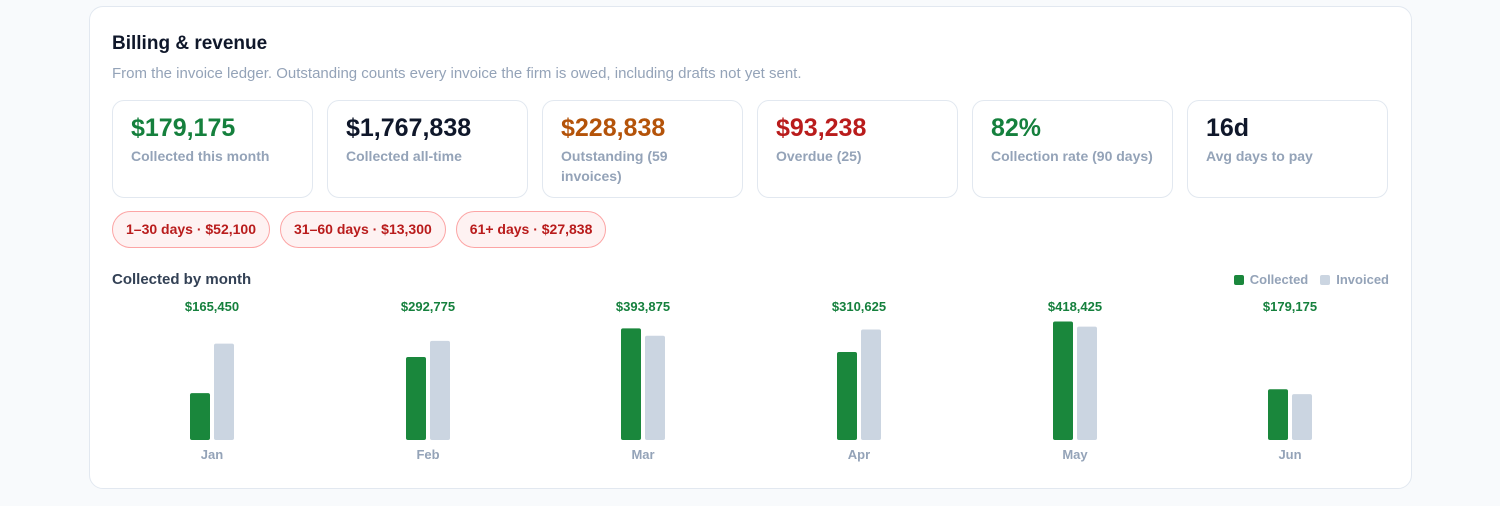  What do you see at coordinates (821, 128) in the screenshot?
I see `stat-value: $93,238` at bounding box center [821, 128].